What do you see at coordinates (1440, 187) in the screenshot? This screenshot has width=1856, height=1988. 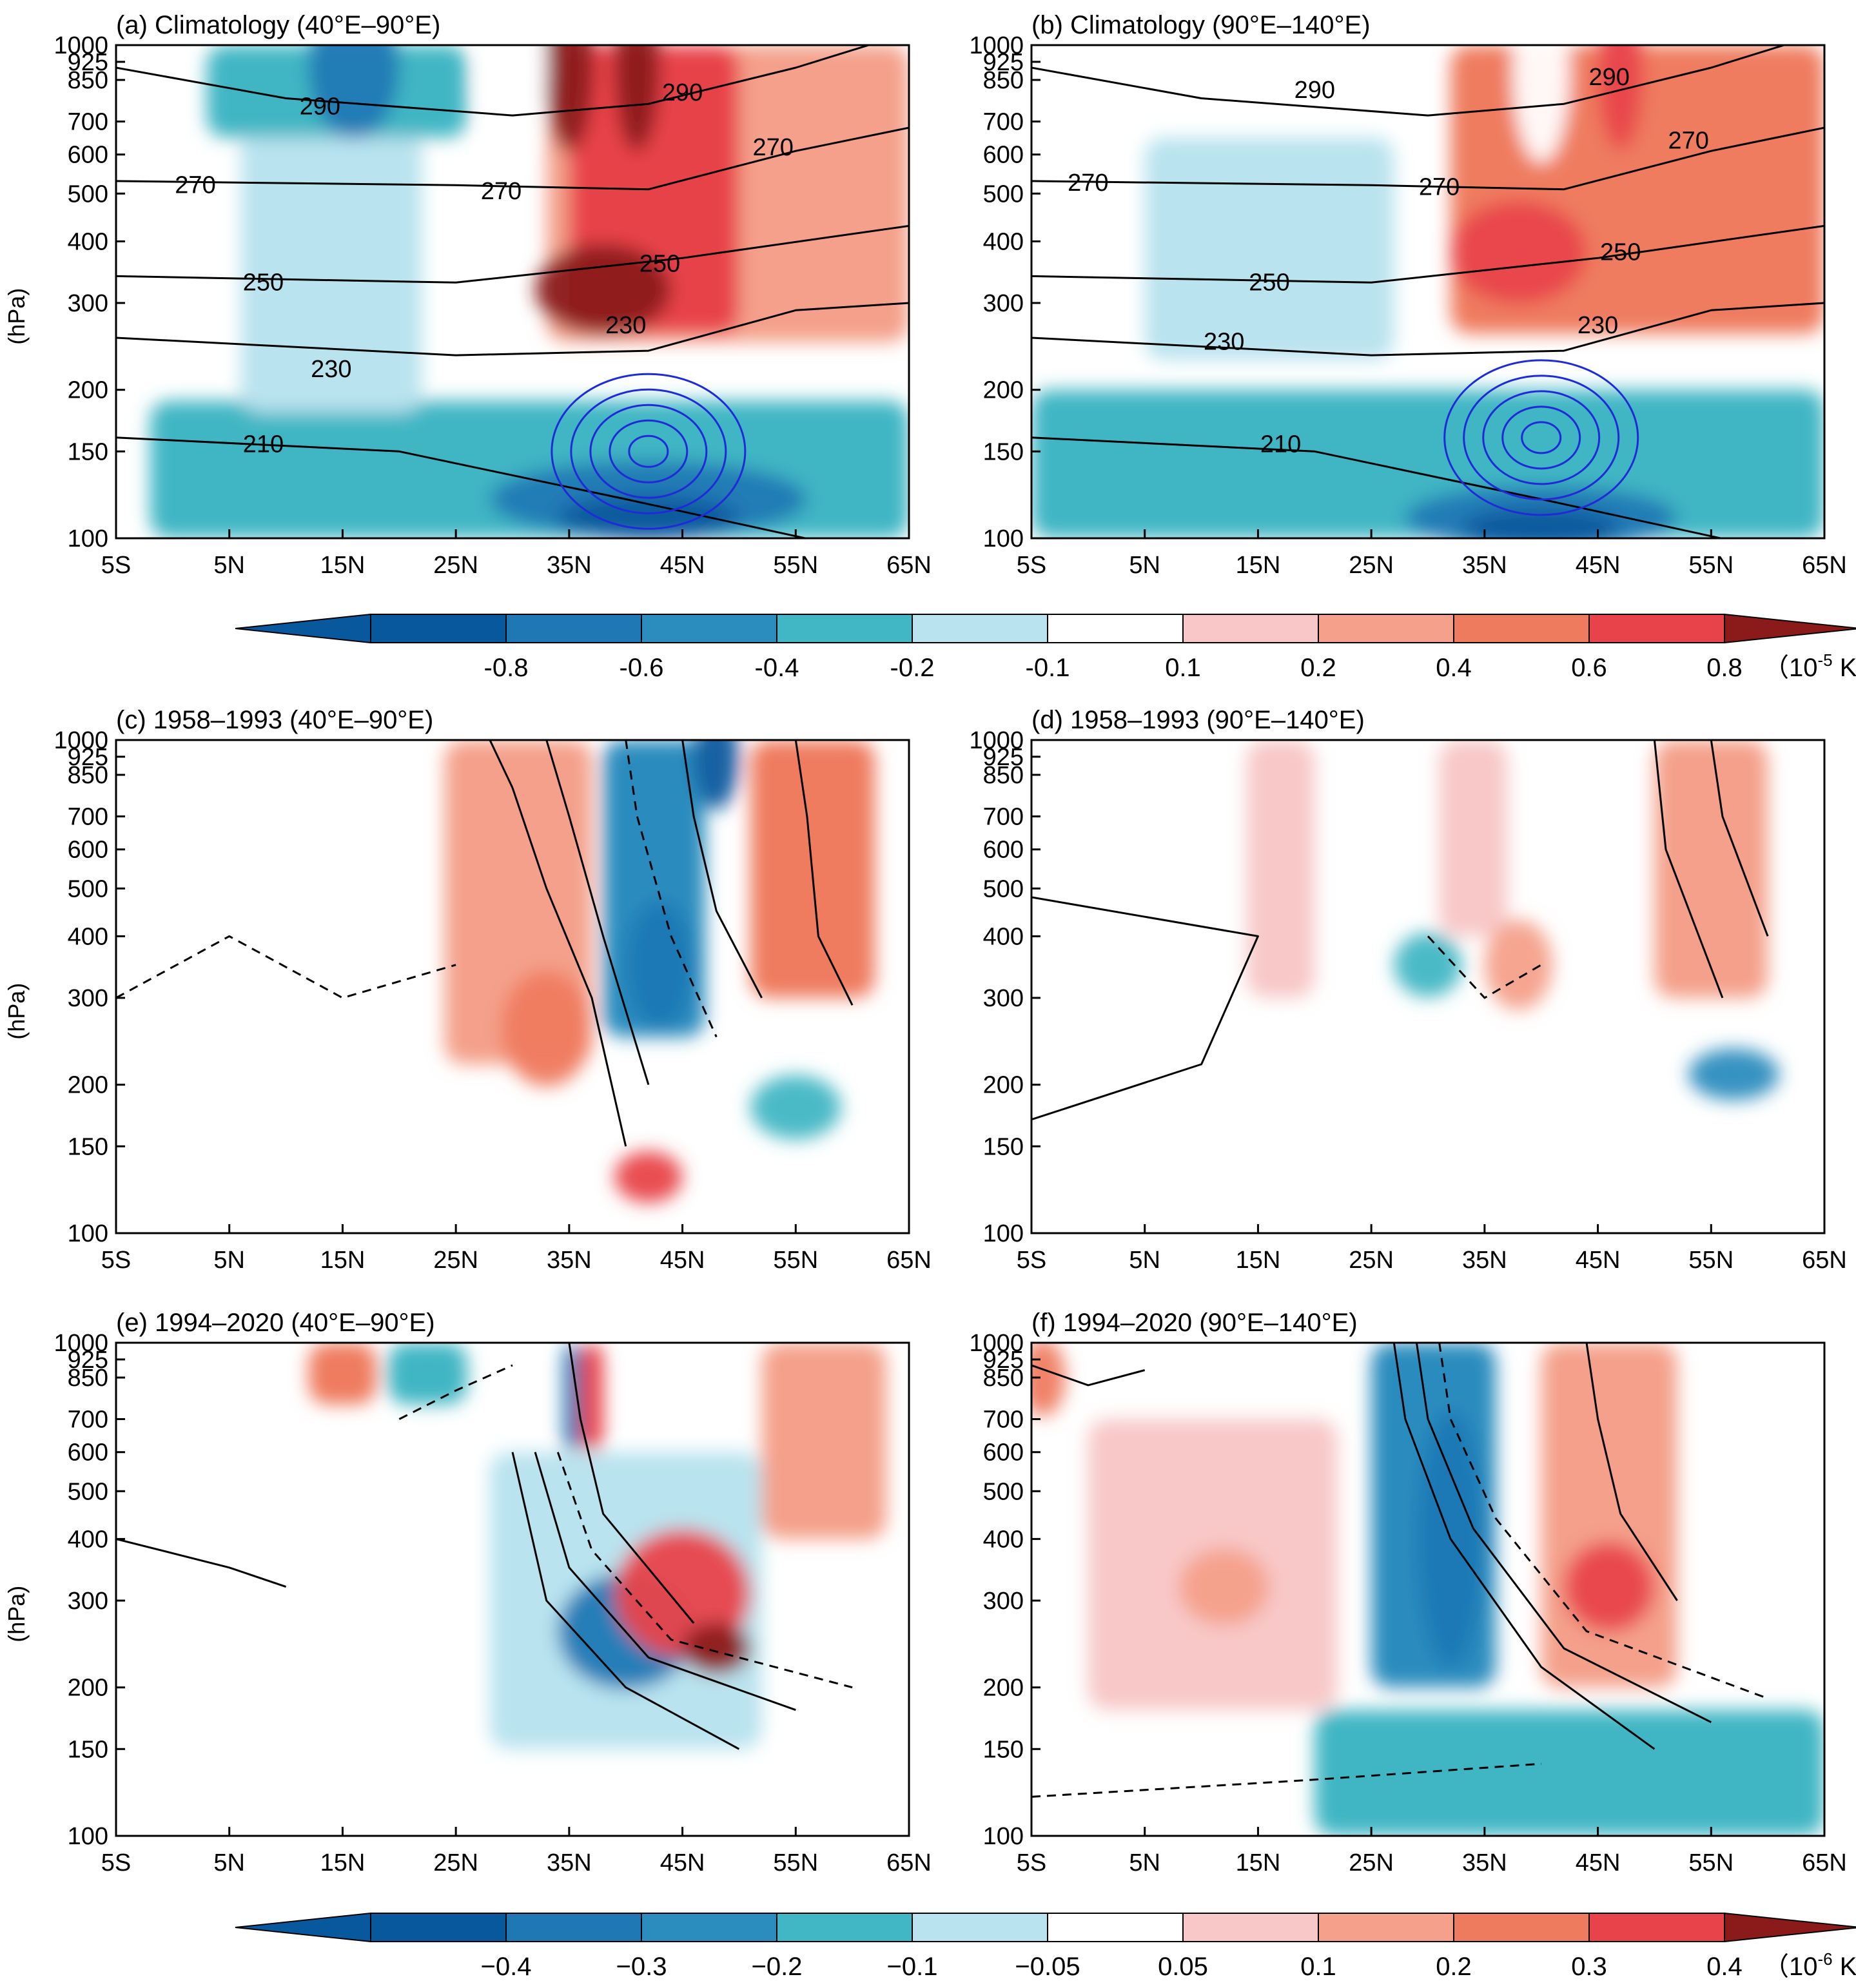 I see `contour-label: 270` at bounding box center [1440, 187].